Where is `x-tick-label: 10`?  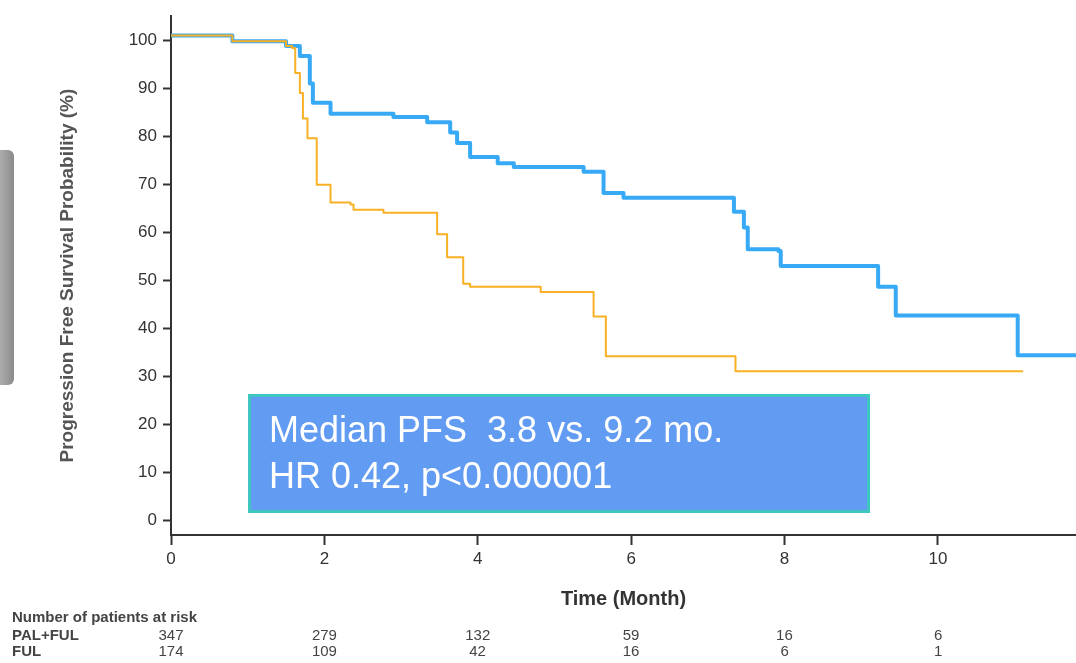
x-tick-label: 10 is located at coordinates (938, 558).